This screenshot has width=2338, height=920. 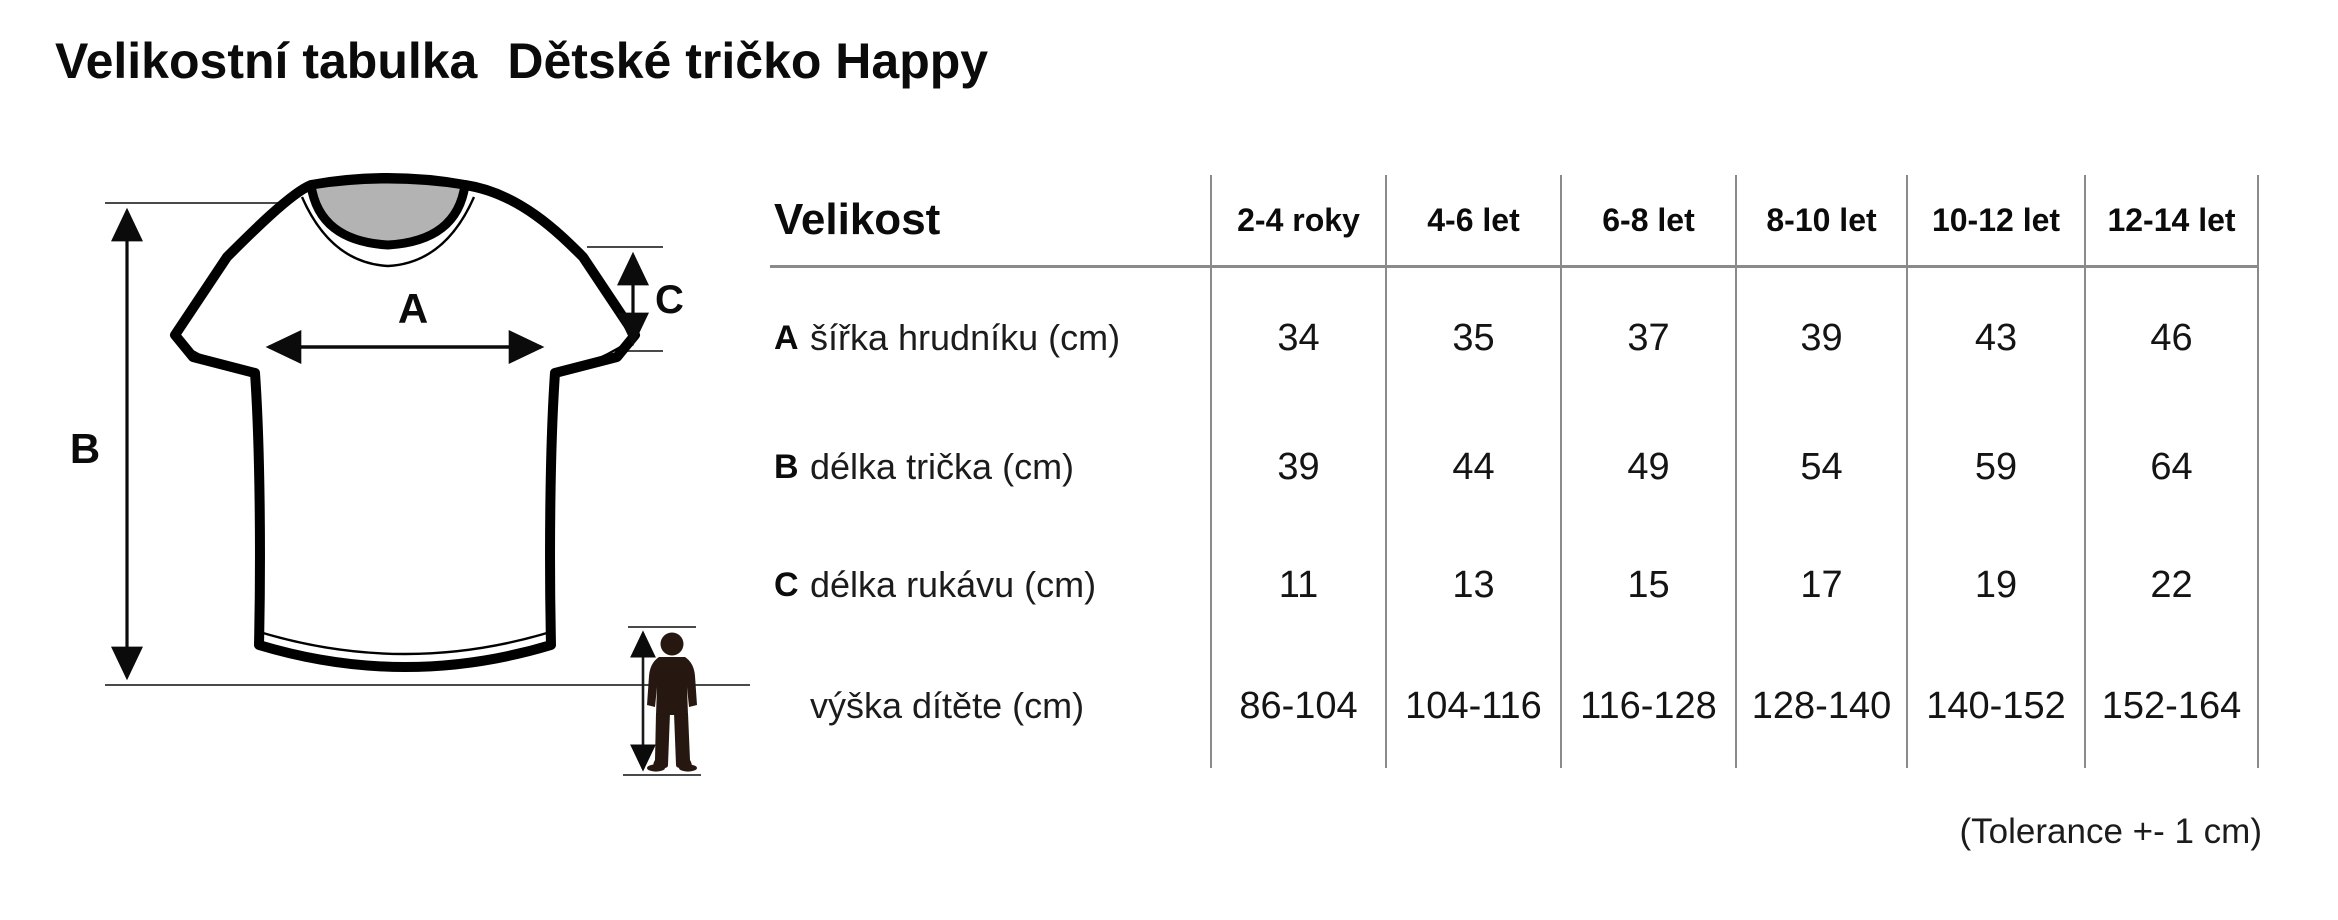 I want to click on table-cell: 11, so click(x=1299, y=585).